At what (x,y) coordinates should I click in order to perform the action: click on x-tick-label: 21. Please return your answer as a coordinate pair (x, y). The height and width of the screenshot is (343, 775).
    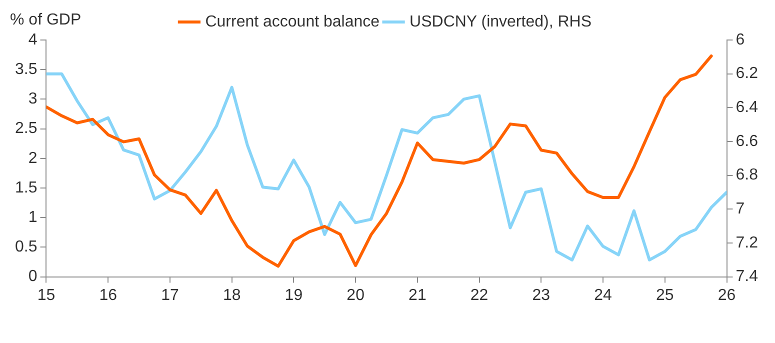
    Looking at the image, I should click on (417, 295).